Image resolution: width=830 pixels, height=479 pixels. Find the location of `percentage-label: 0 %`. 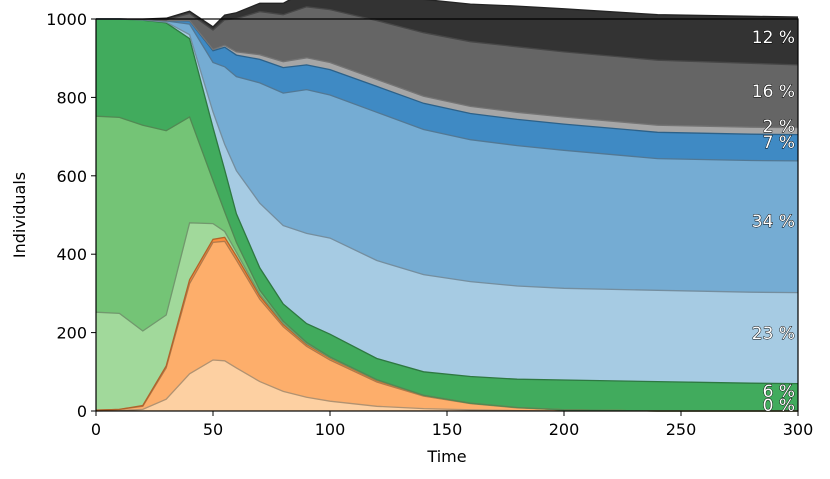

percentage-label: 0 % is located at coordinates (779, 406).